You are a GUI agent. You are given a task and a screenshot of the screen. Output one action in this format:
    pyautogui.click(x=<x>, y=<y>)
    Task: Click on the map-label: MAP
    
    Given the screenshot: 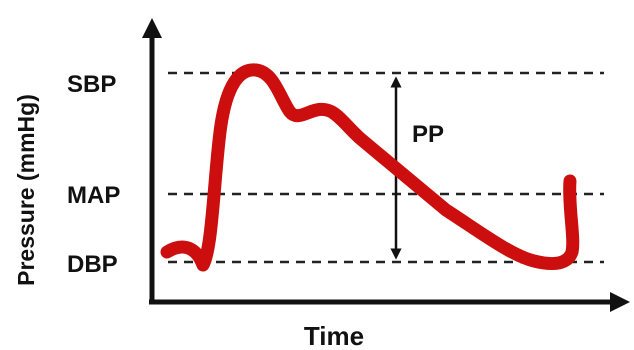 What is the action you would take?
    pyautogui.click(x=93, y=195)
    